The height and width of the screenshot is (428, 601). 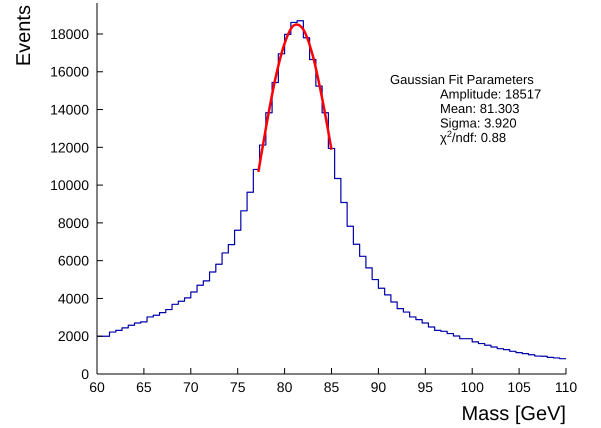 What do you see at coordinates (284, 386) in the screenshot?
I see `x-tick-label: 80` at bounding box center [284, 386].